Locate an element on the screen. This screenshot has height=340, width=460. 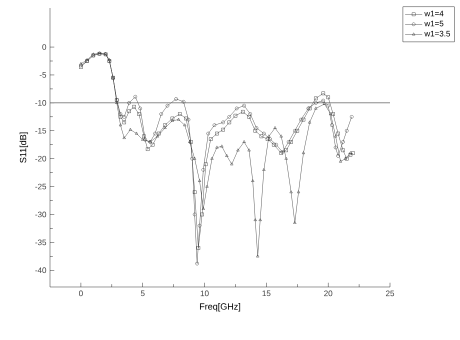
legend-label: w1=3.5 is located at coordinates (437, 33).